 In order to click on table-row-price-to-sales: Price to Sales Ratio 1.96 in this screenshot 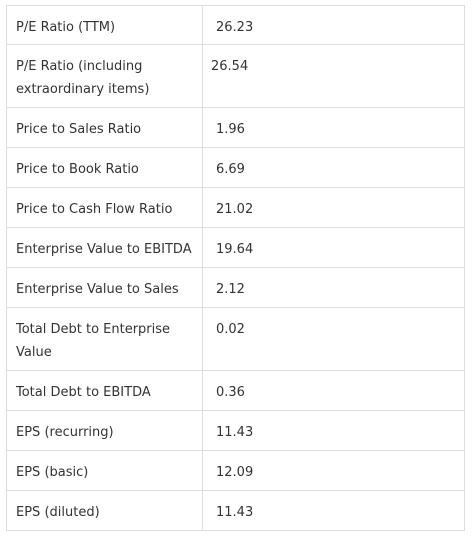, I will do `click(235, 127)`.